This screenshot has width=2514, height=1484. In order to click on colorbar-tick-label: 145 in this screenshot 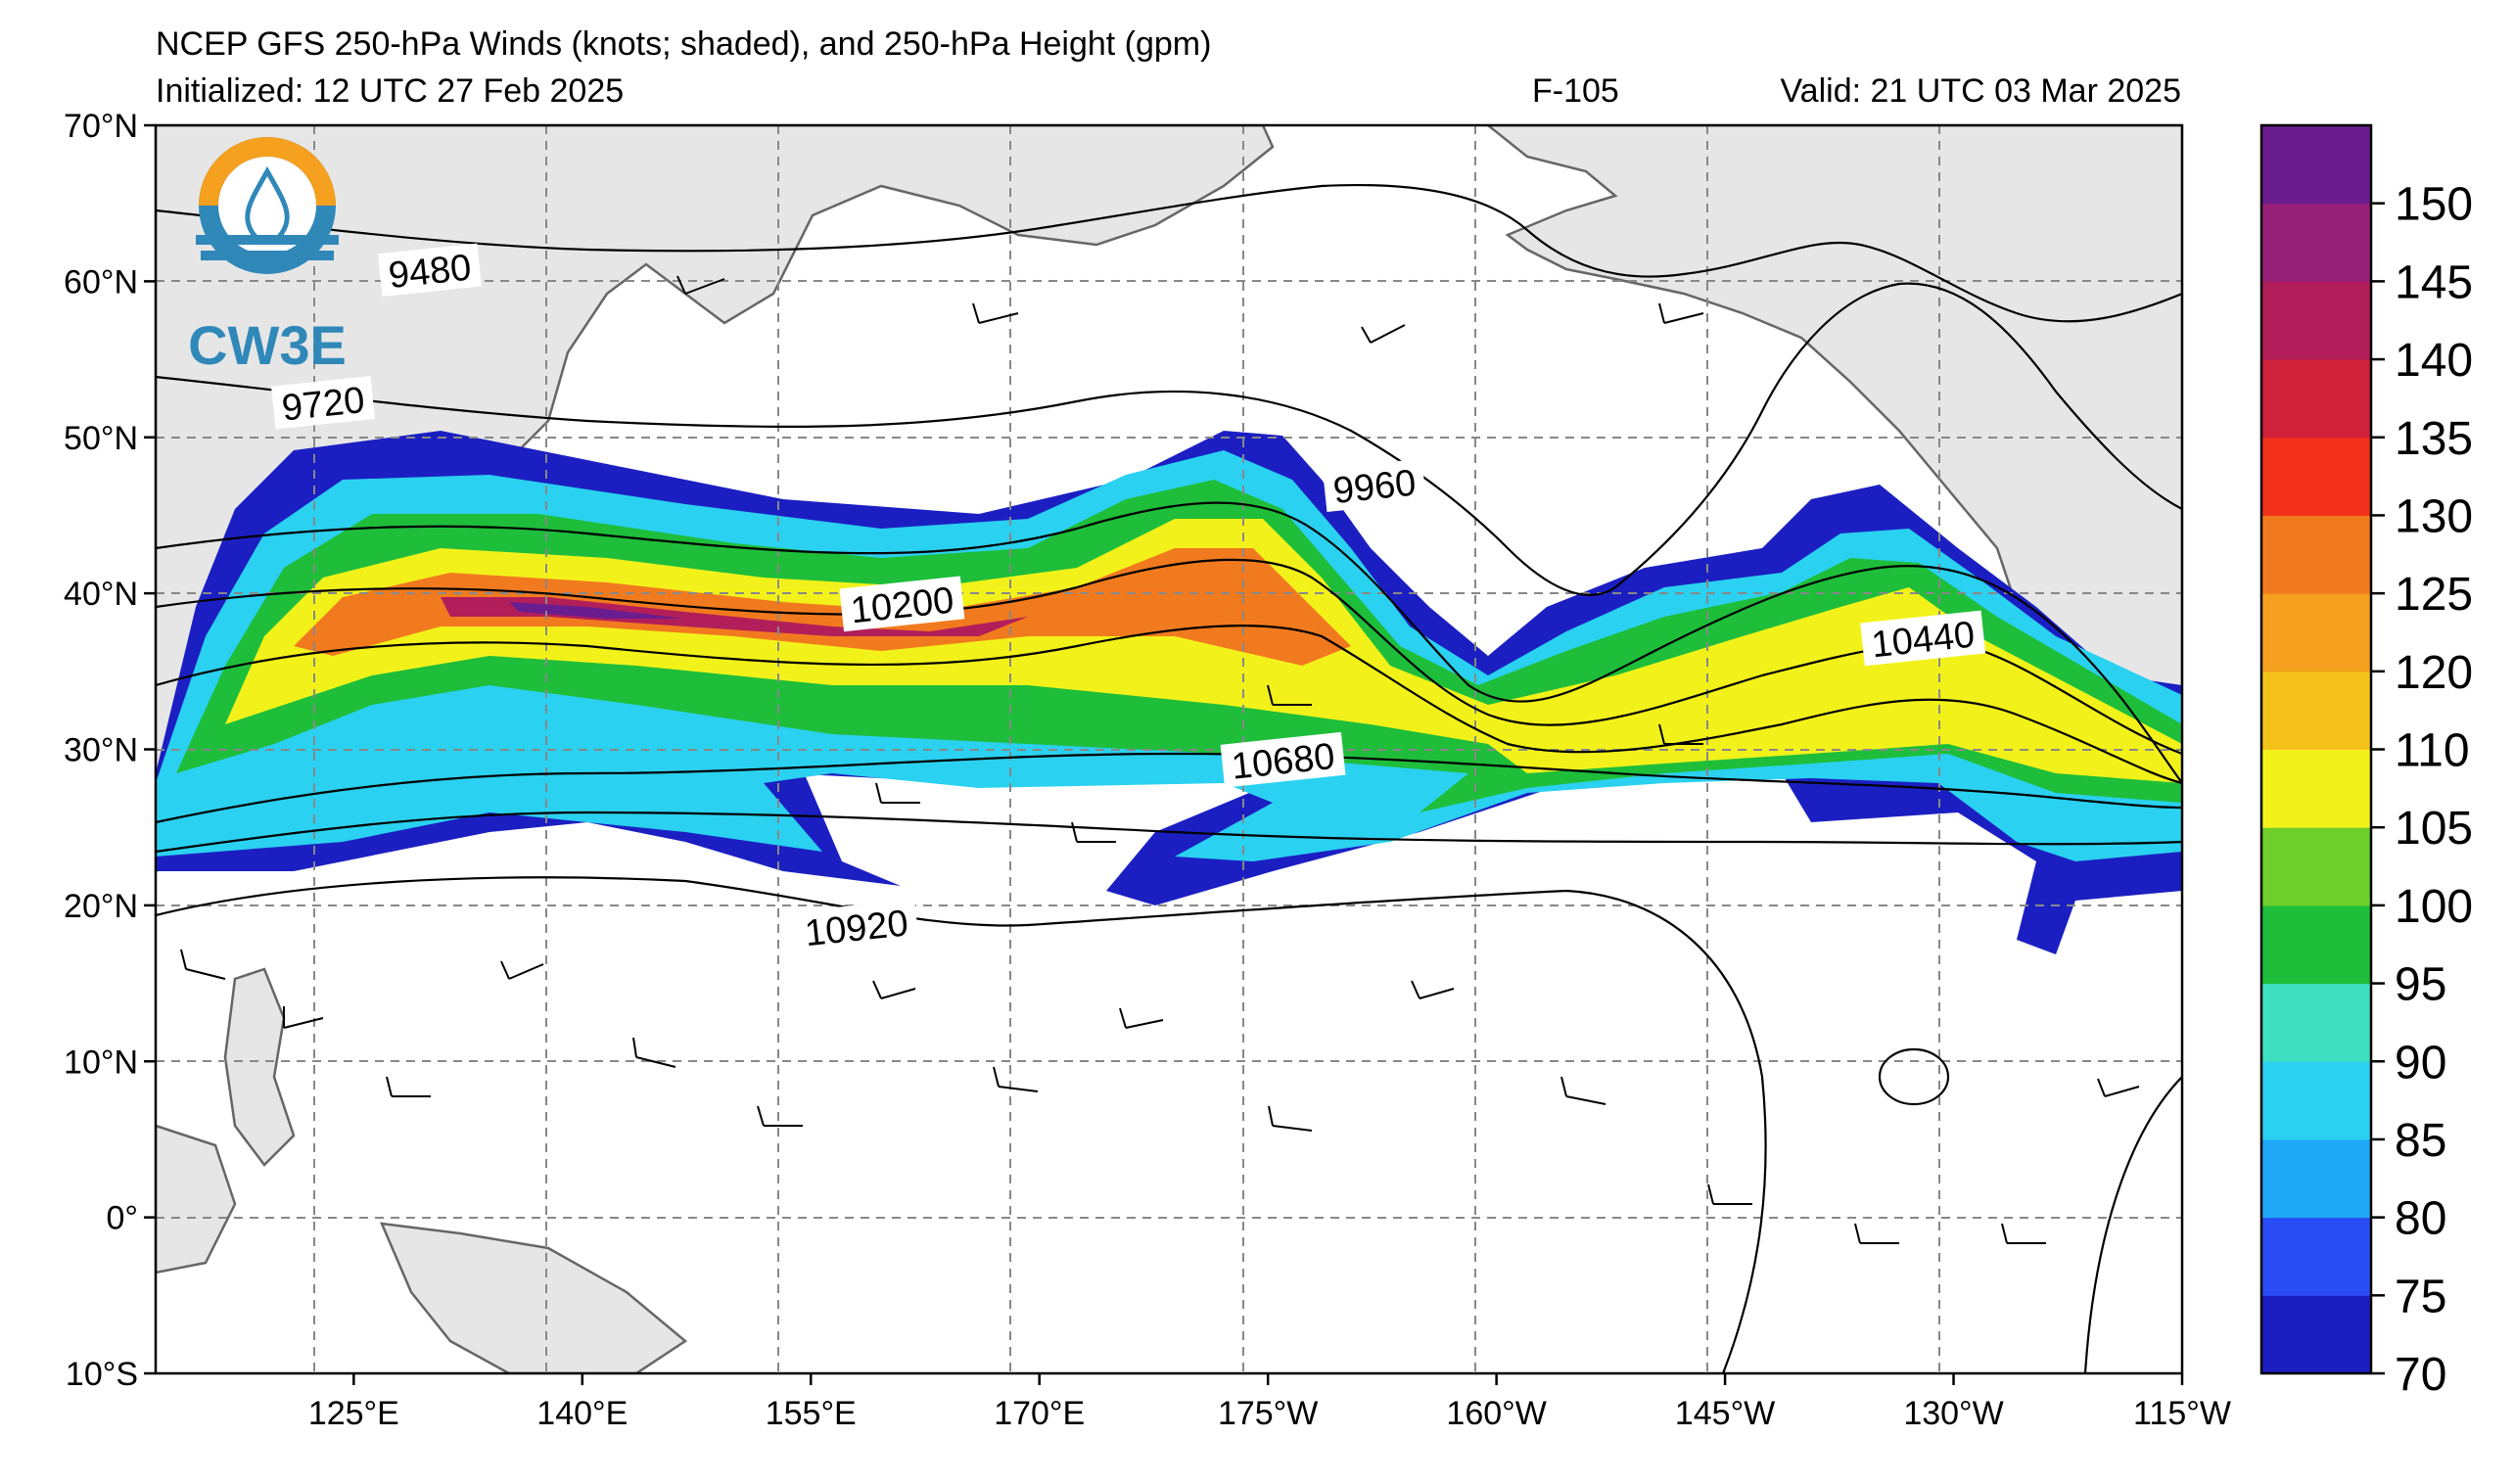, I will do `click(2434, 282)`.